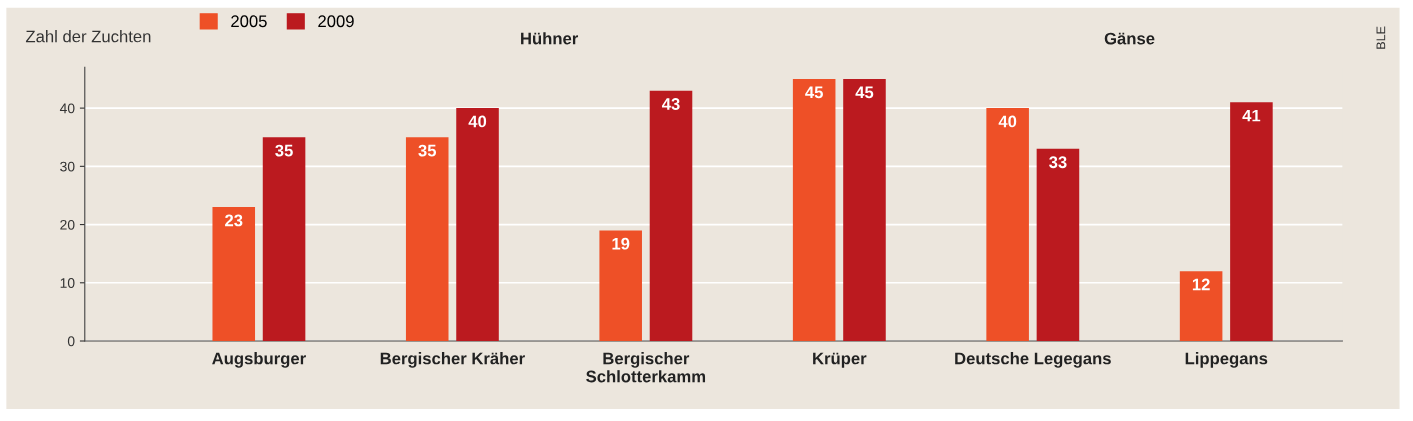 The image size is (1413, 421). What do you see at coordinates (67, 224) in the screenshot?
I see `y-tick-label: 20` at bounding box center [67, 224].